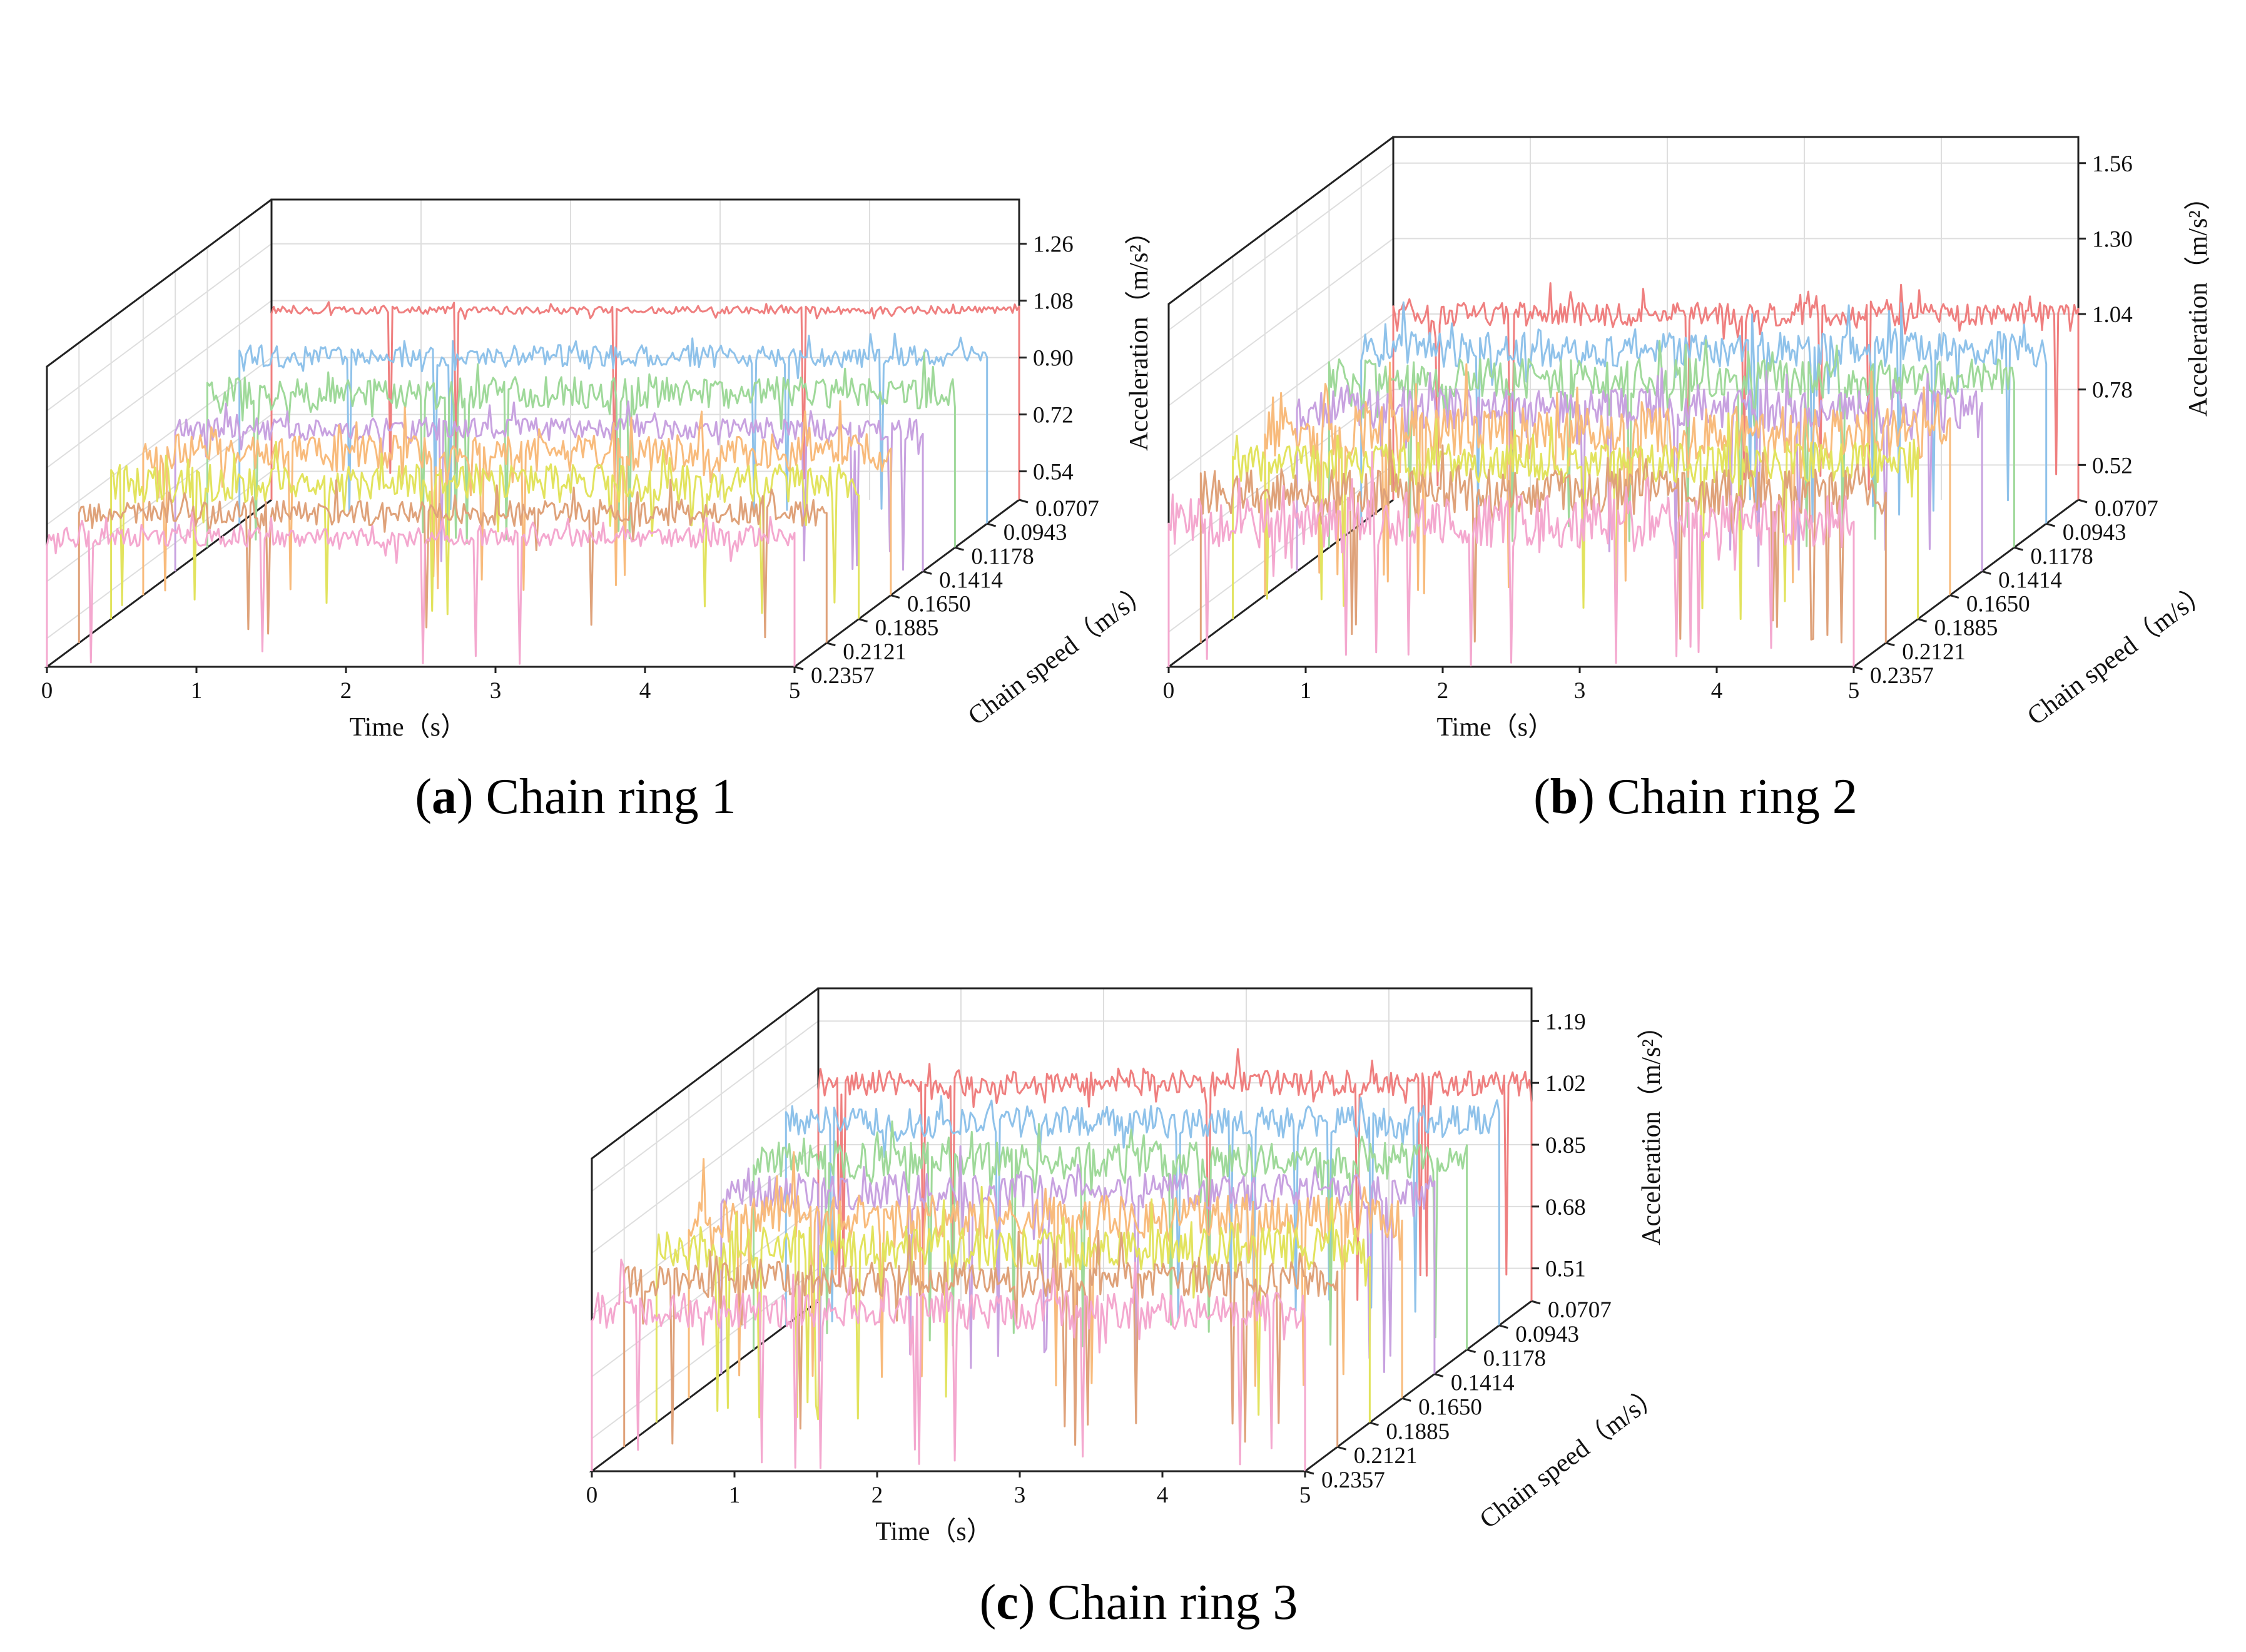  Describe the element at coordinates (197, 691) in the screenshot. I see `x-tick-label: 1` at that location.